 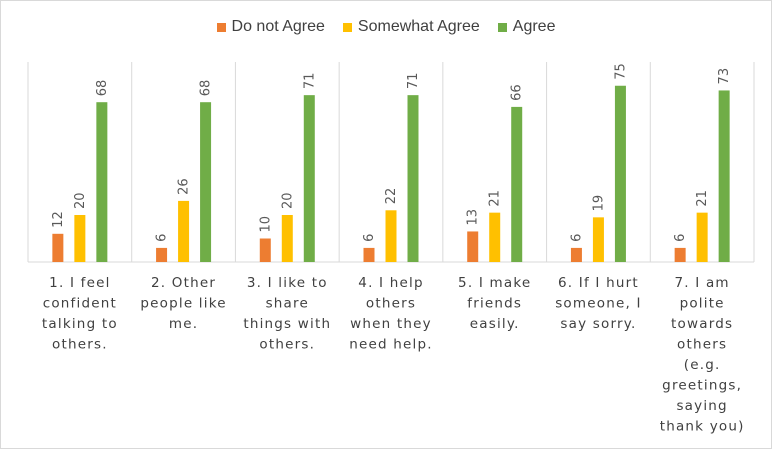 What do you see at coordinates (184, 186) in the screenshot?
I see `data-label-2-series-2: 26` at bounding box center [184, 186].